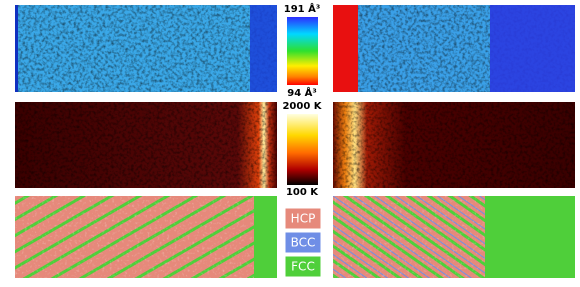 This screenshot has width=580, height=287. I want to click on colorbar-bottom-label: 94 Å³, so click(302, 92).